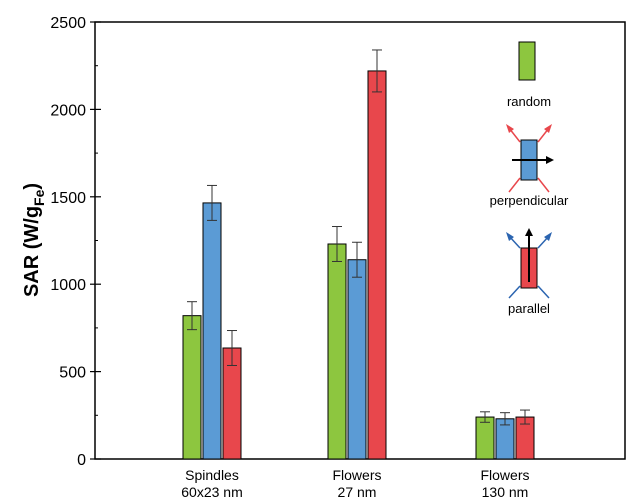 The height and width of the screenshot is (502, 631). What do you see at coordinates (32, 251) in the screenshot?
I see `y-axis-label-main: SAR (W/g` at bounding box center [32, 251].